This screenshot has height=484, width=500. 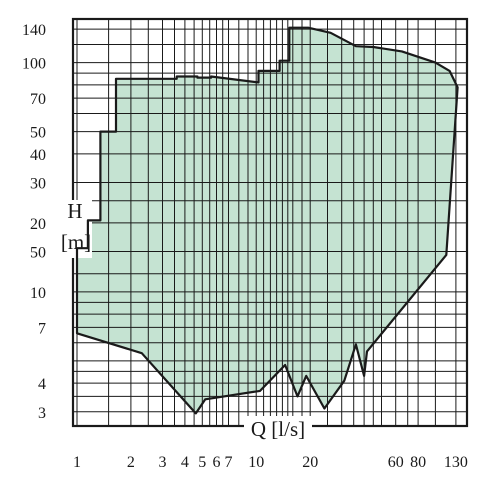 I want to click on x-axis-title: Q [l/s], so click(x=278, y=429).